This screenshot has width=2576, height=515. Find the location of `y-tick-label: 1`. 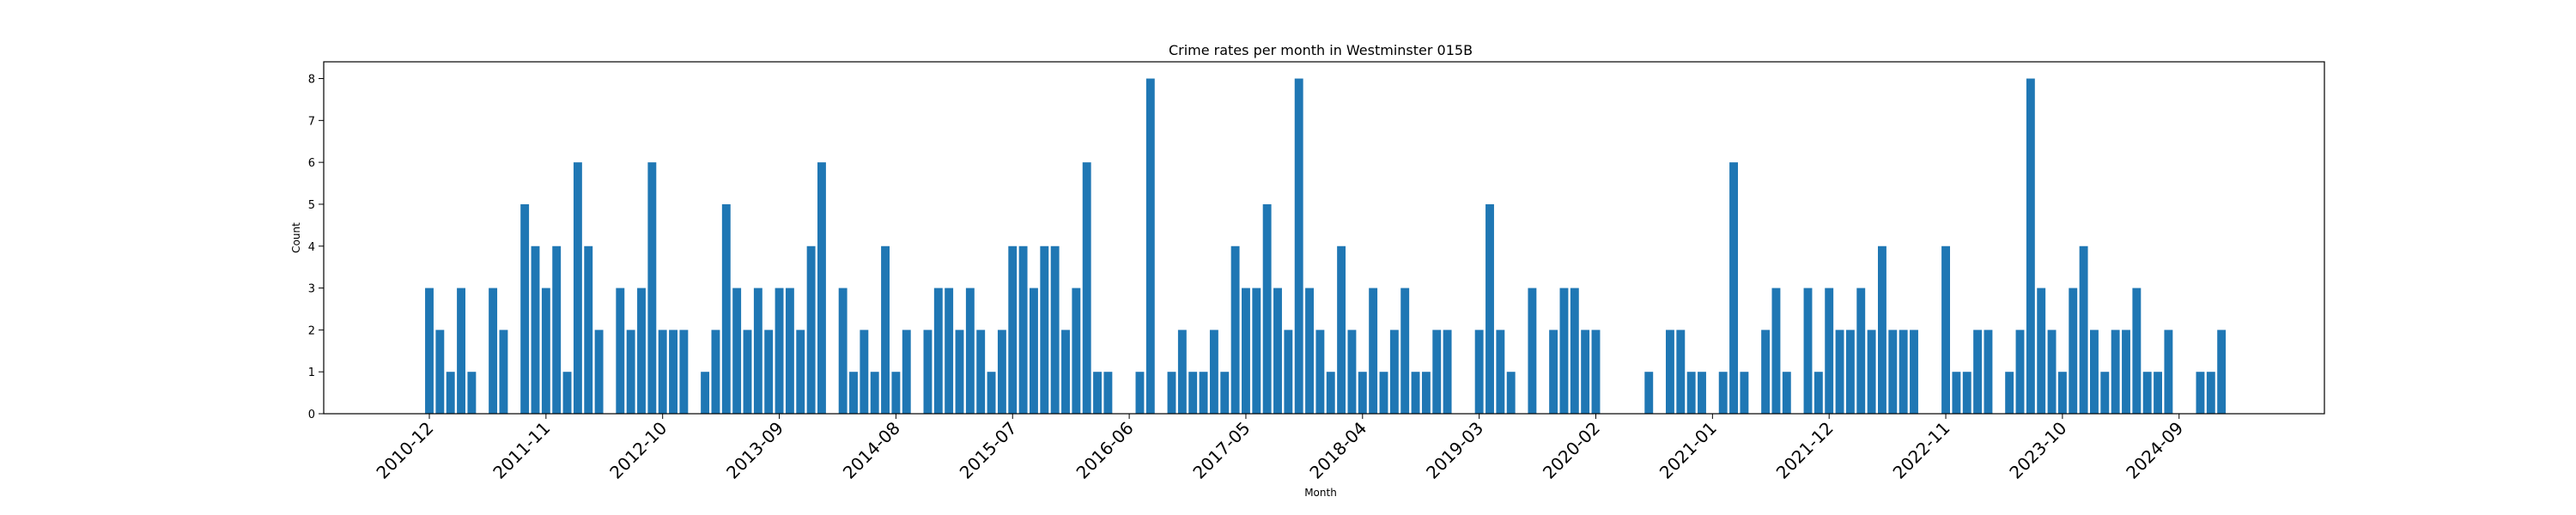

y-tick-label: 1 is located at coordinates (312, 373).